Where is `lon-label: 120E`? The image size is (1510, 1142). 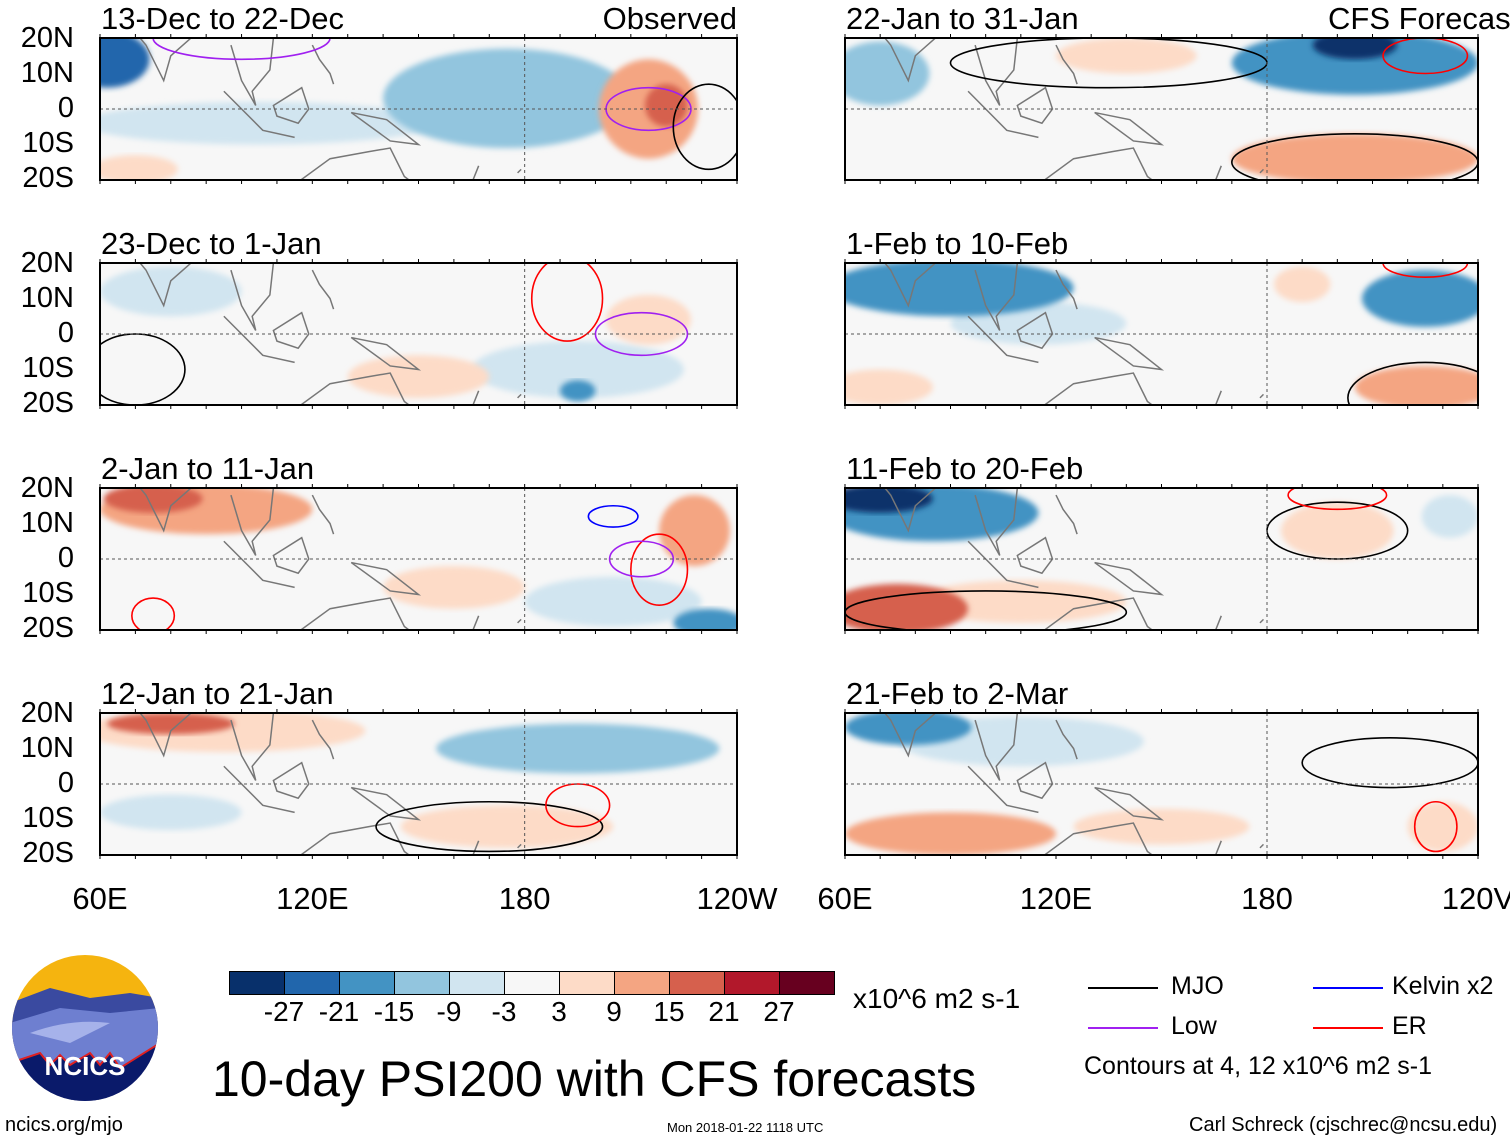
lon-label: 120E is located at coordinates (312, 898).